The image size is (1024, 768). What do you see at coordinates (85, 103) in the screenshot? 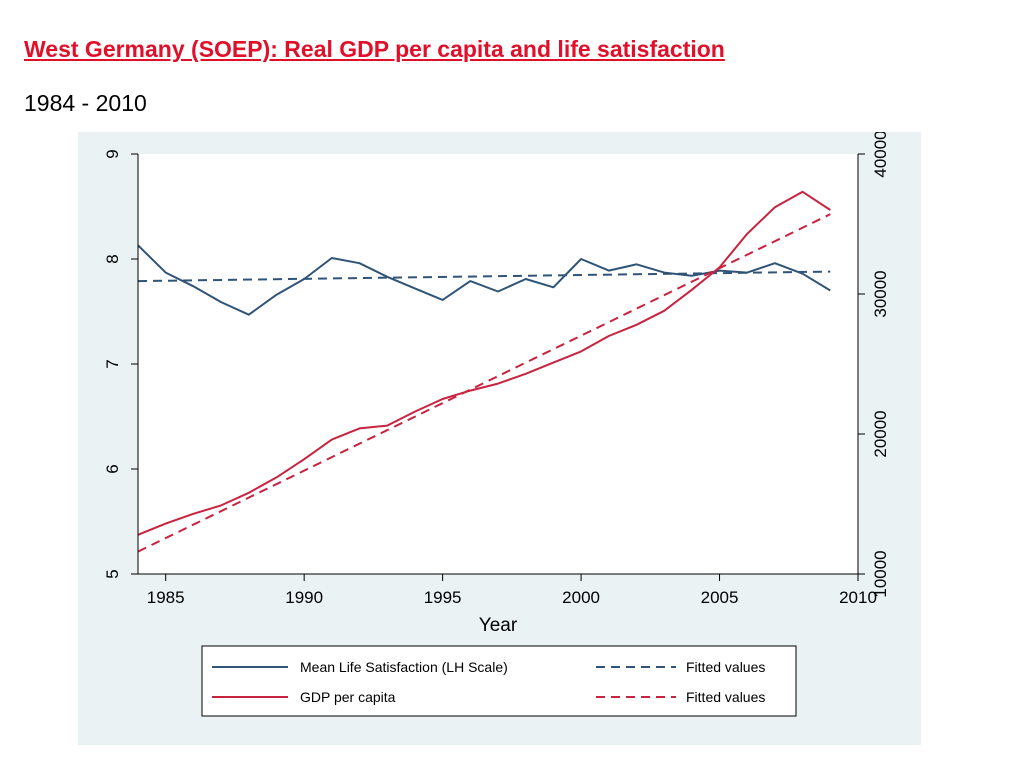
I see `slide-subtitle: 1984 - 2010` at bounding box center [85, 103].